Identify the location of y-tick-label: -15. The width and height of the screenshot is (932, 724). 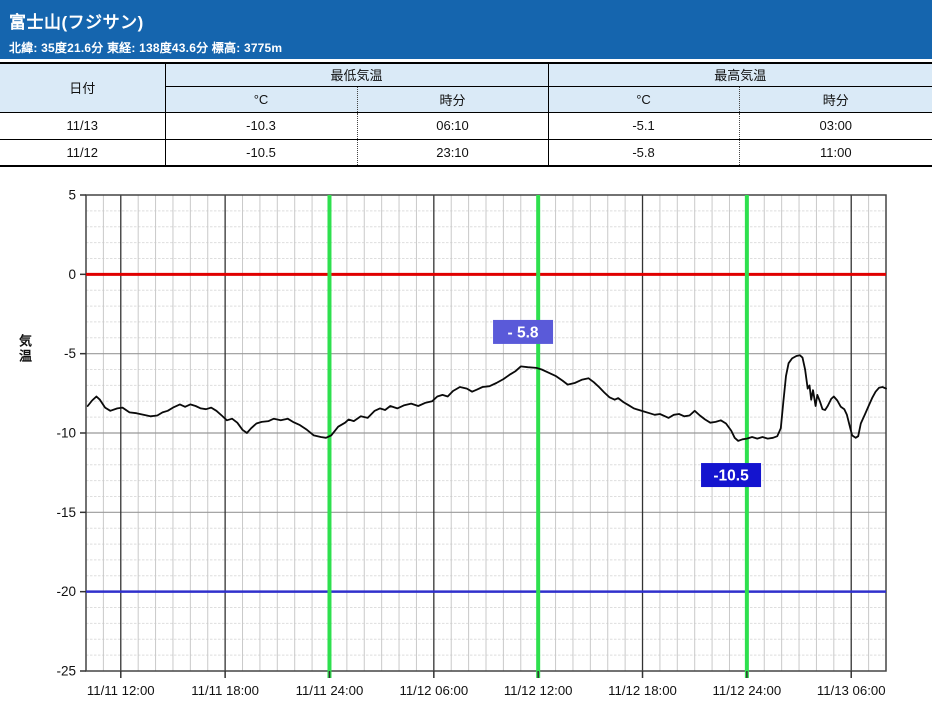
(66, 512).